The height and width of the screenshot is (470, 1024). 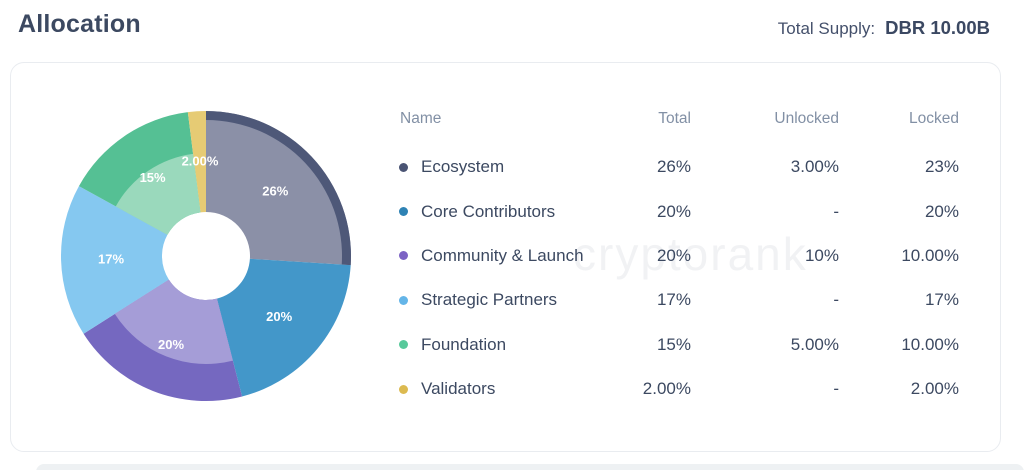 I want to click on allocation-name-cell: Core Contributors, so click(x=499, y=212).